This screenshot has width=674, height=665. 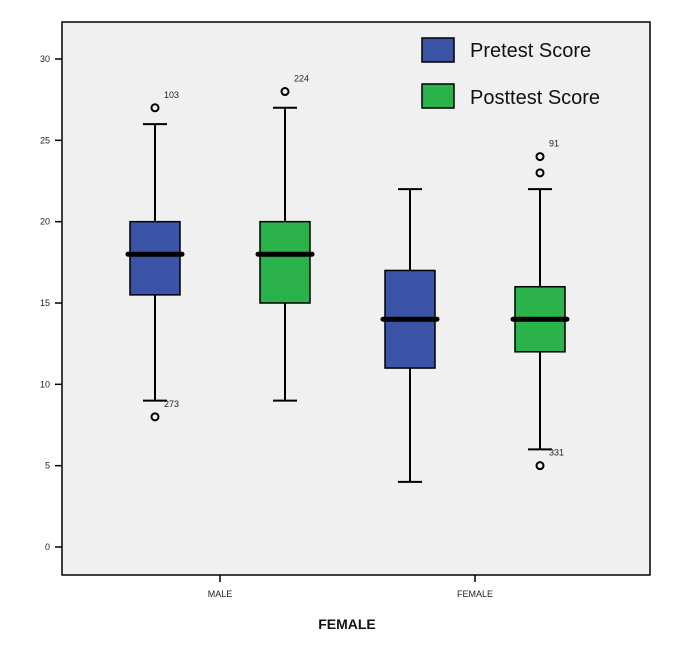 I want to click on outlier-label: 273, so click(x=171, y=404).